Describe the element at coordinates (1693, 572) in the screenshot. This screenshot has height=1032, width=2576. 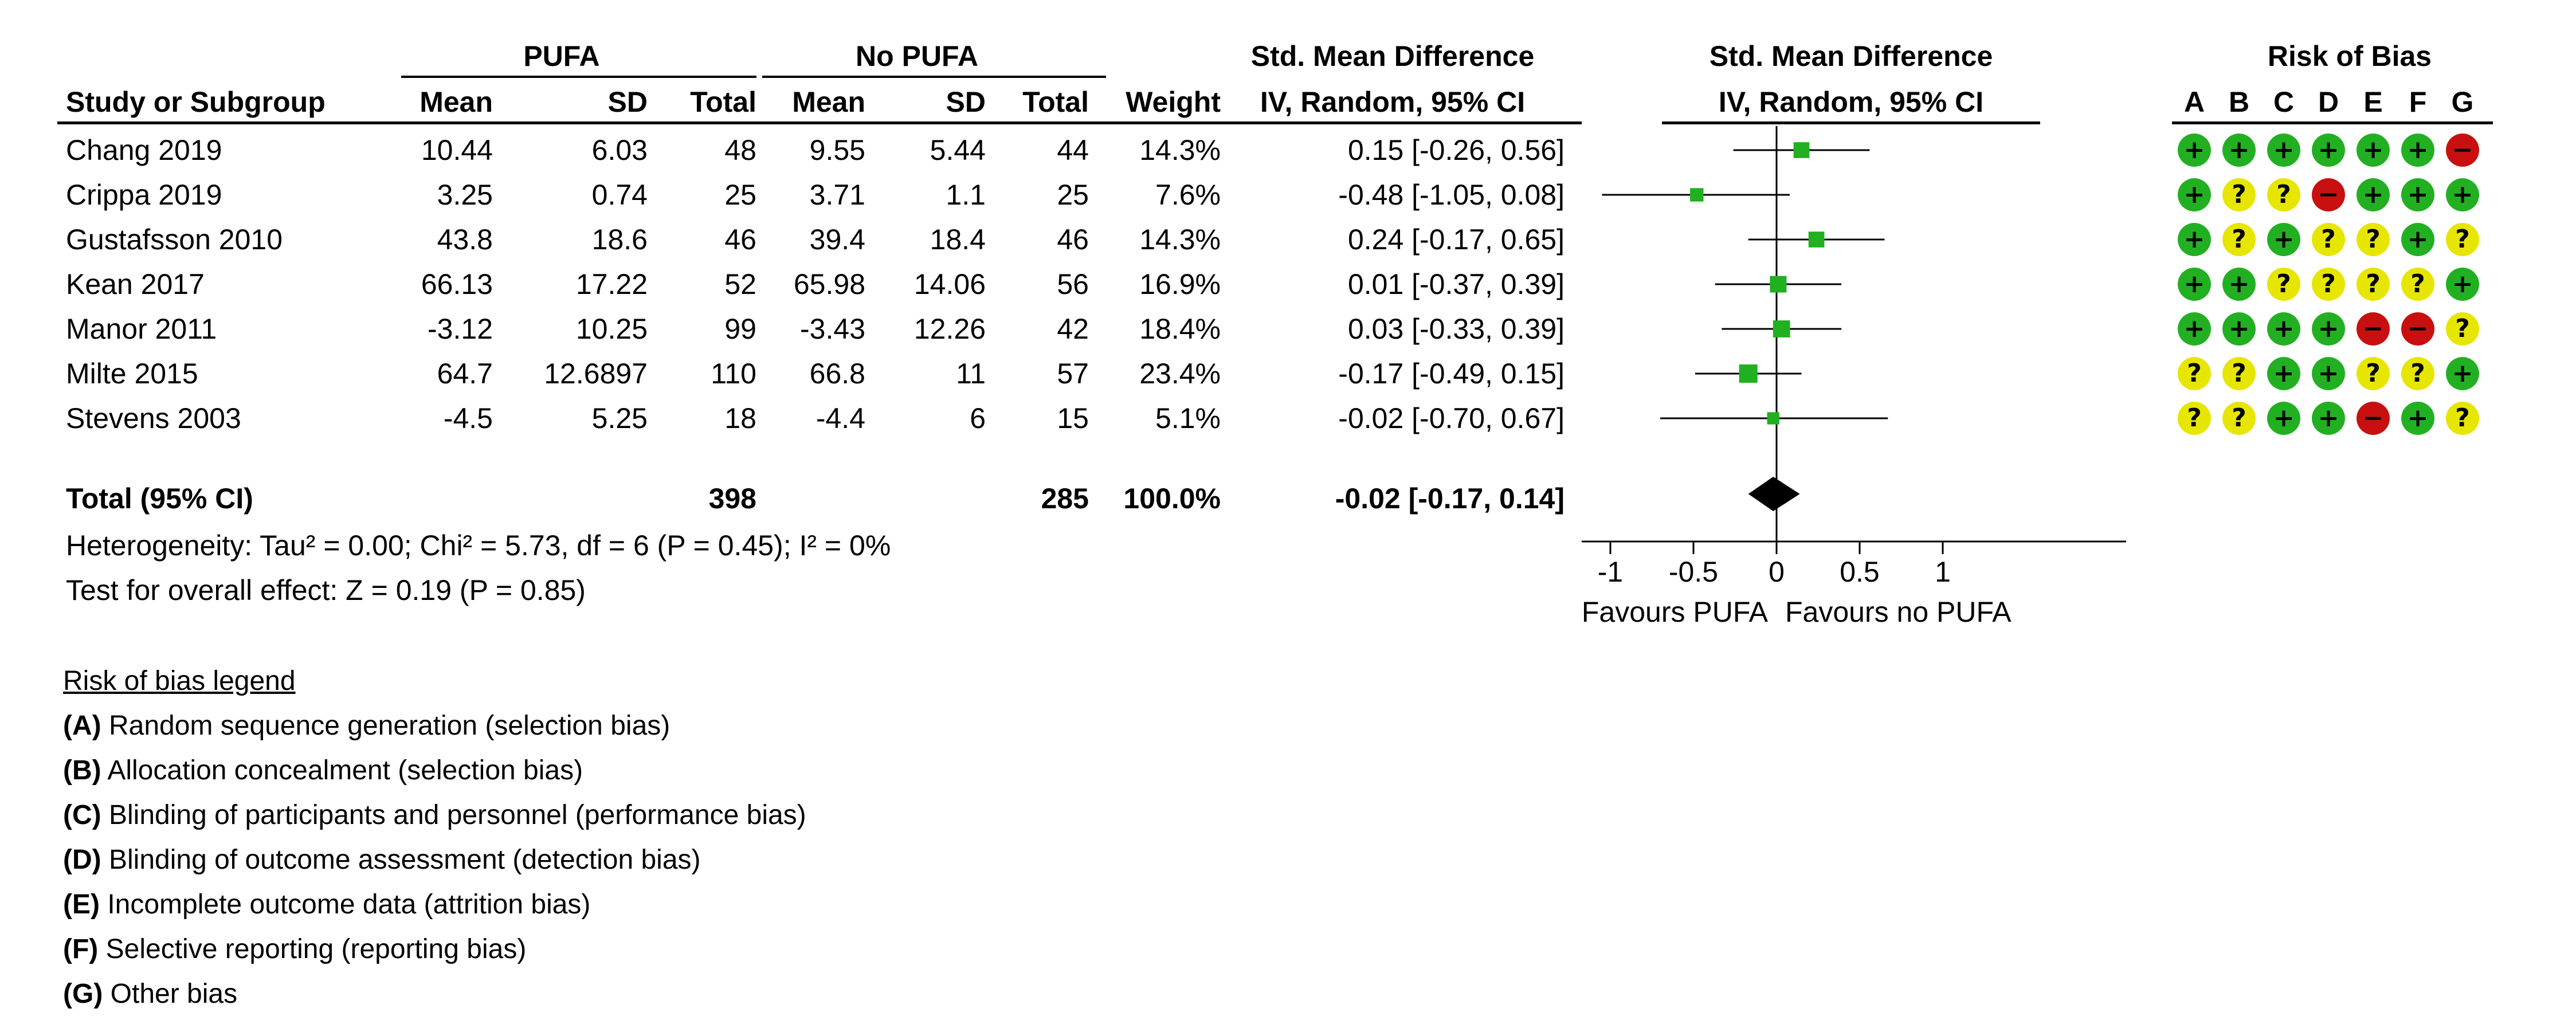
I see `x-tick-label: -0.5` at that location.